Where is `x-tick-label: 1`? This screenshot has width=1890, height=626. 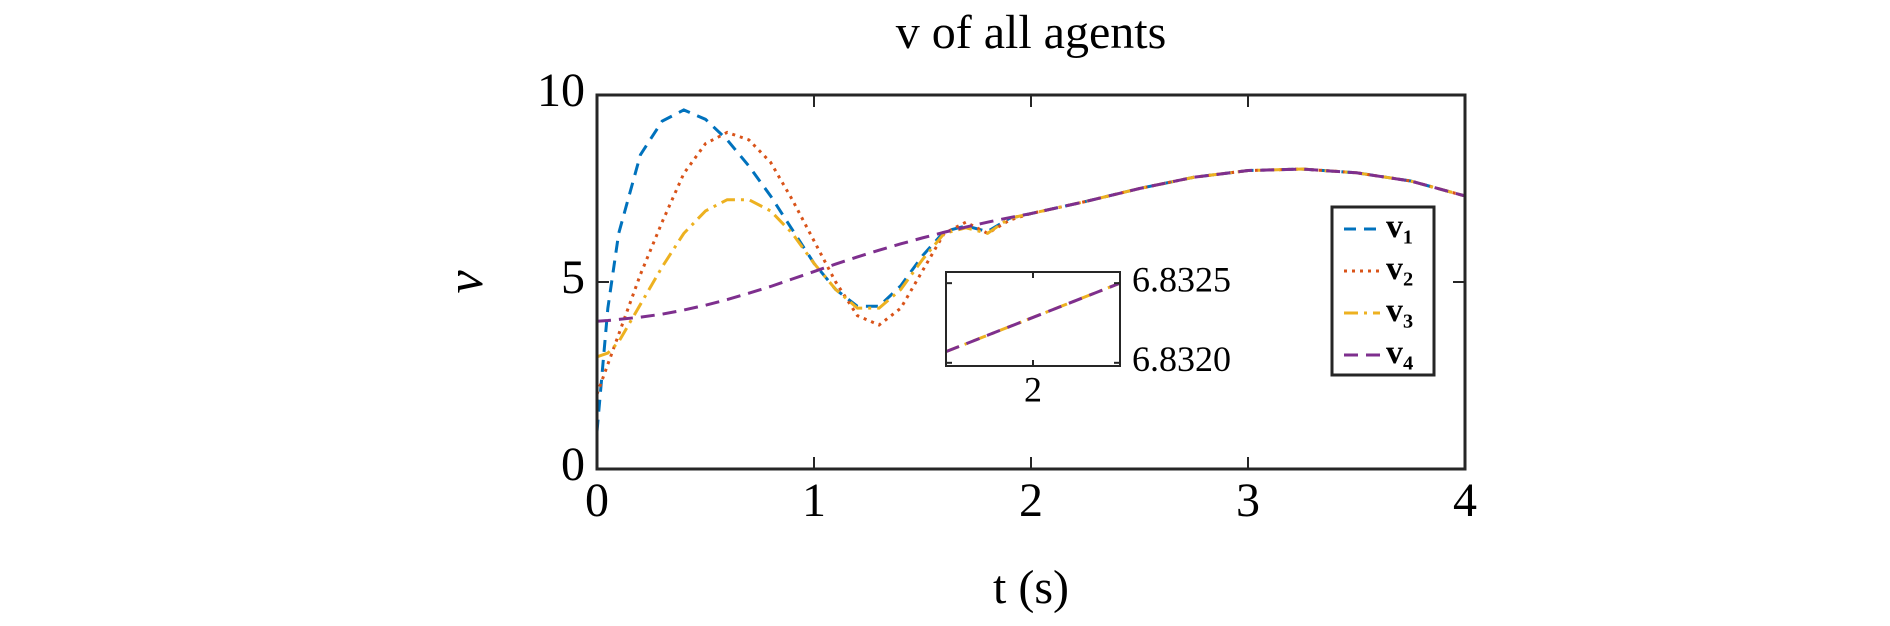
x-tick-label: 1 is located at coordinates (814, 500).